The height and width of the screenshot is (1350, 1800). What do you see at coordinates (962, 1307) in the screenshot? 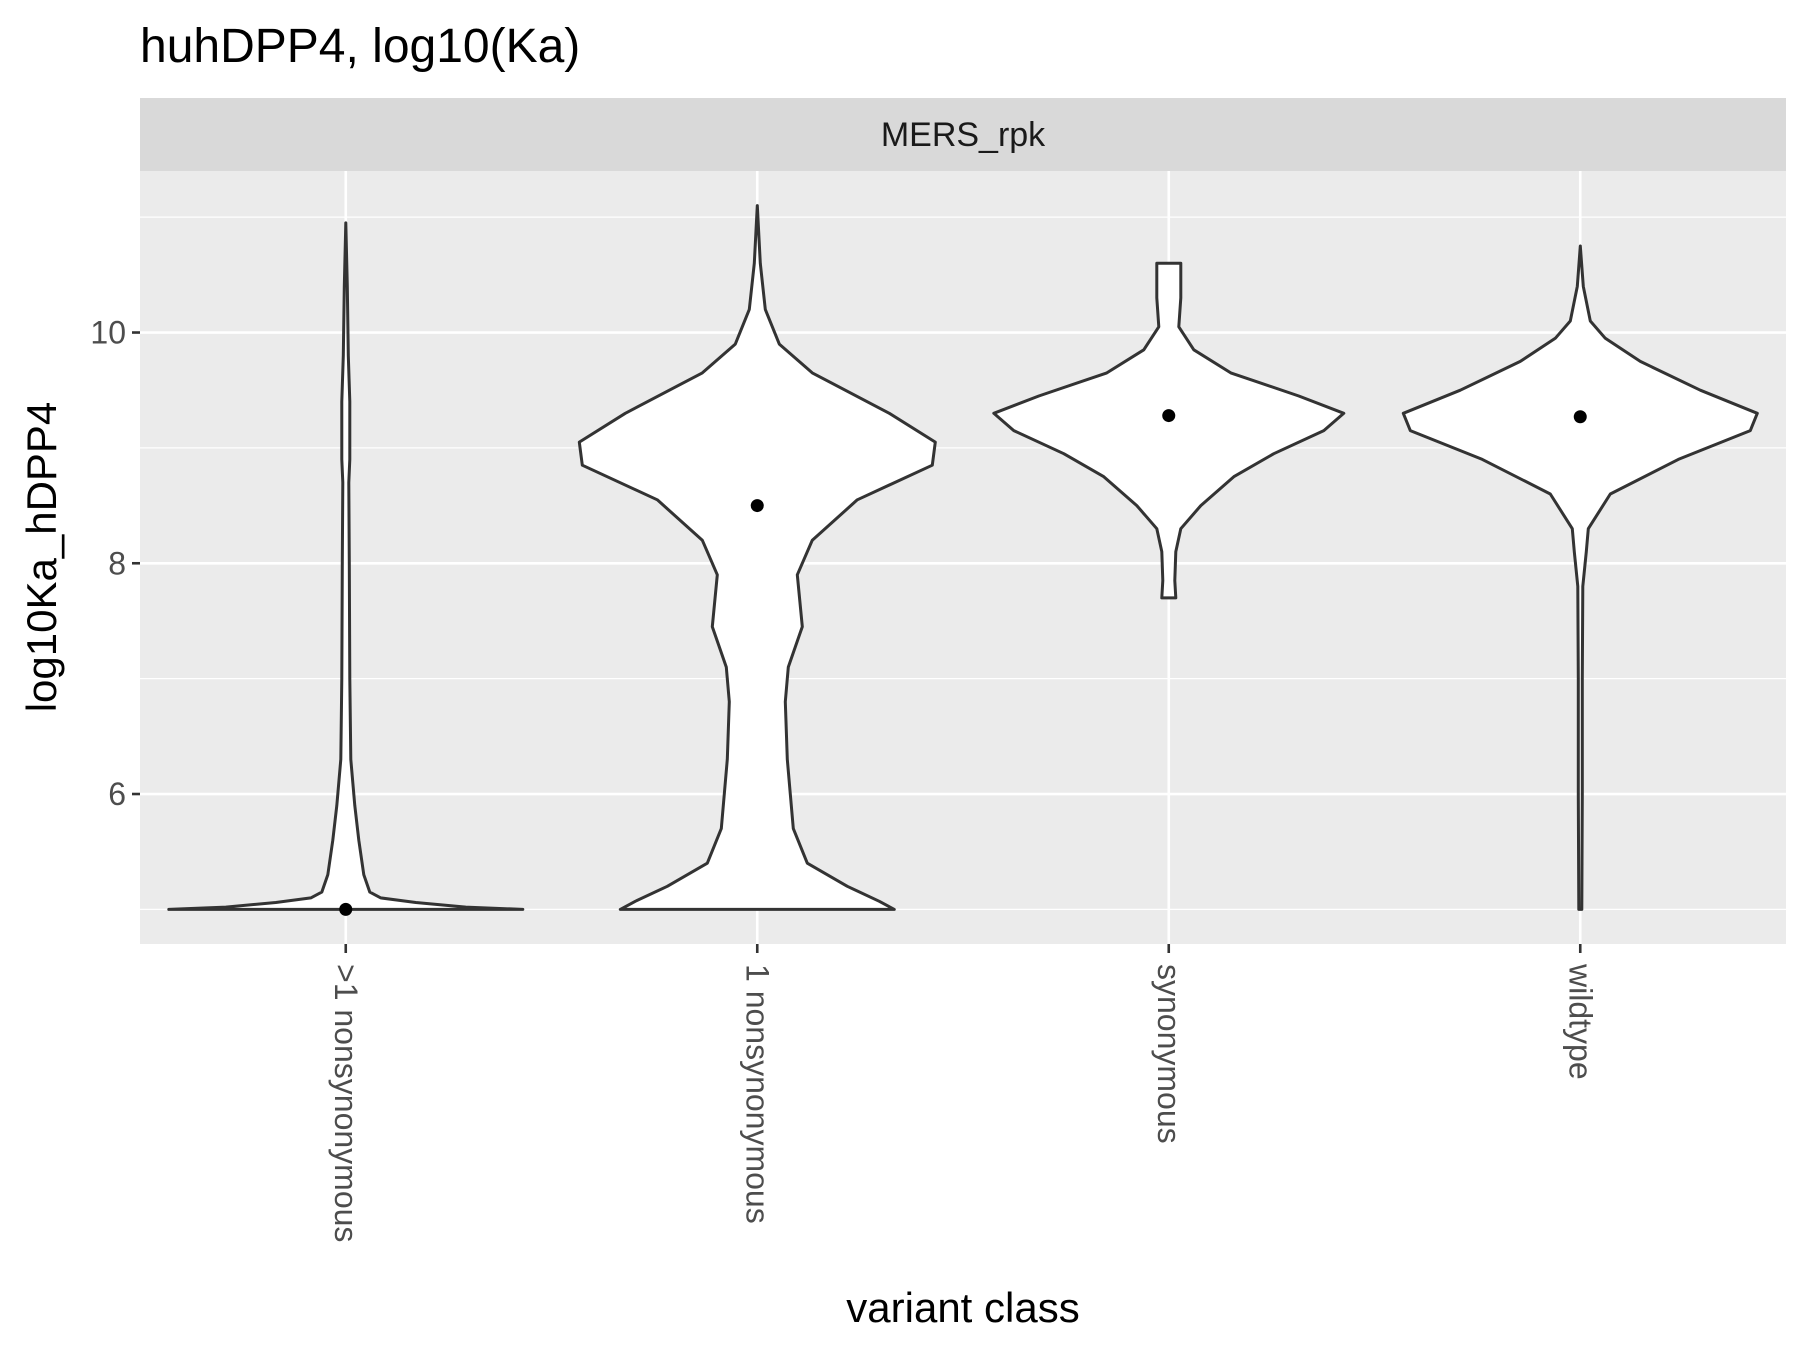
I see `x-axis-title: variant class` at bounding box center [962, 1307].